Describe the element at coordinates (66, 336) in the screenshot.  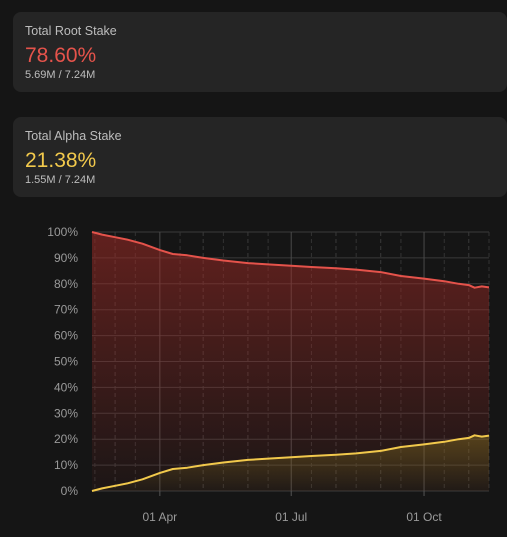
I see `y-tick-label: 60%` at that location.